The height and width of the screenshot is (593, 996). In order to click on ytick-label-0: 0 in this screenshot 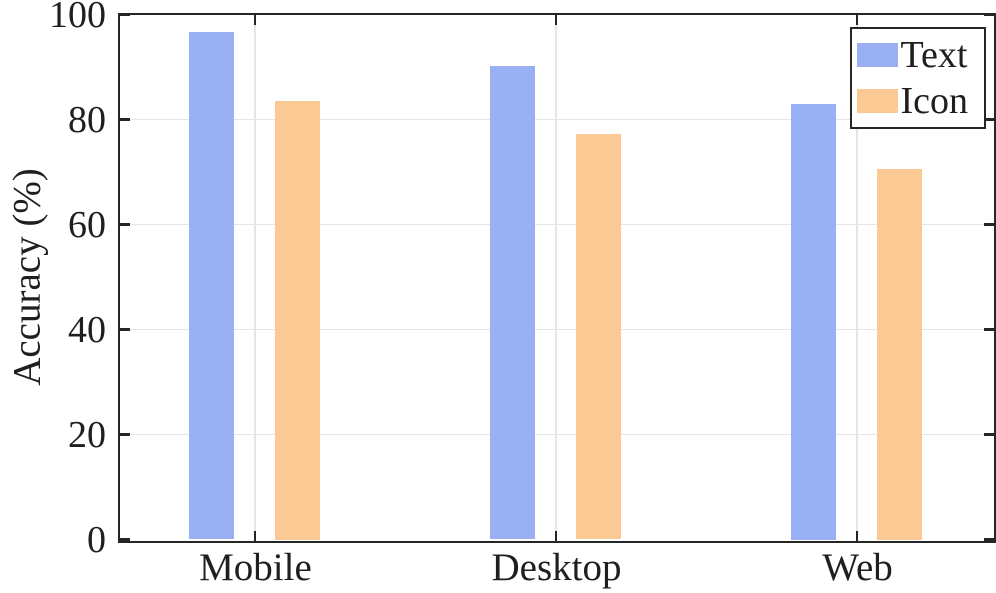, I will do `click(96, 540)`.